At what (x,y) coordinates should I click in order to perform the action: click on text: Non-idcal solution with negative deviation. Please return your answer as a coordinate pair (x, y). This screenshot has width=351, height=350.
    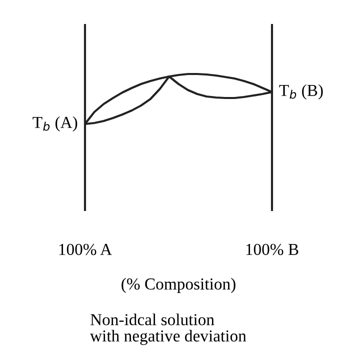
    Looking at the image, I should click on (168, 329).